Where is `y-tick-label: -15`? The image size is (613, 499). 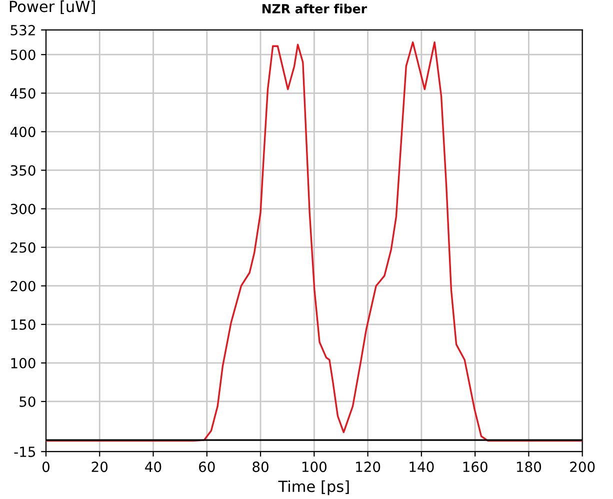 y-tick-label: -15 is located at coordinates (25, 452).